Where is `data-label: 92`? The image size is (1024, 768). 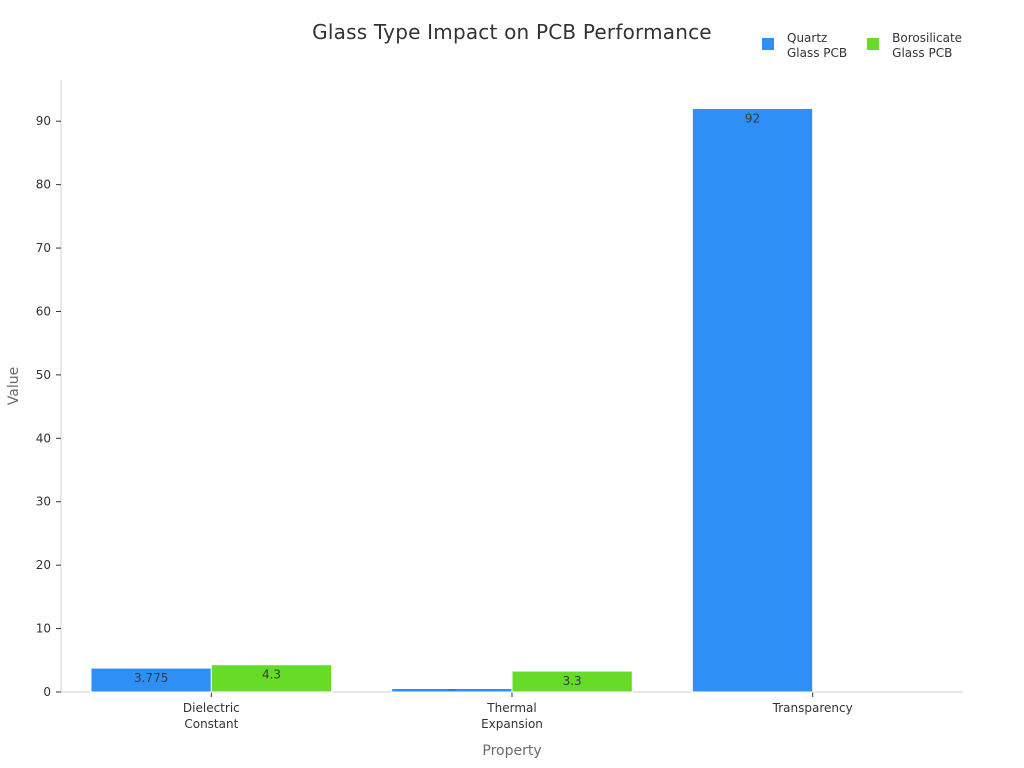
data-label: 92 is located at coordinates (752, 119).